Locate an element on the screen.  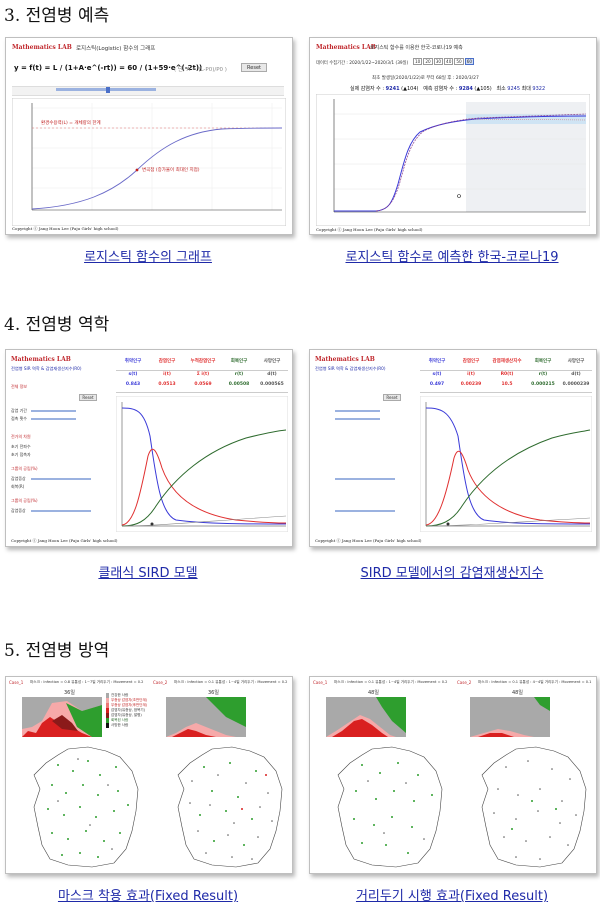
caption-sird-classic: 클래식 SIRD 모델 is located at coordinates (148, 573).